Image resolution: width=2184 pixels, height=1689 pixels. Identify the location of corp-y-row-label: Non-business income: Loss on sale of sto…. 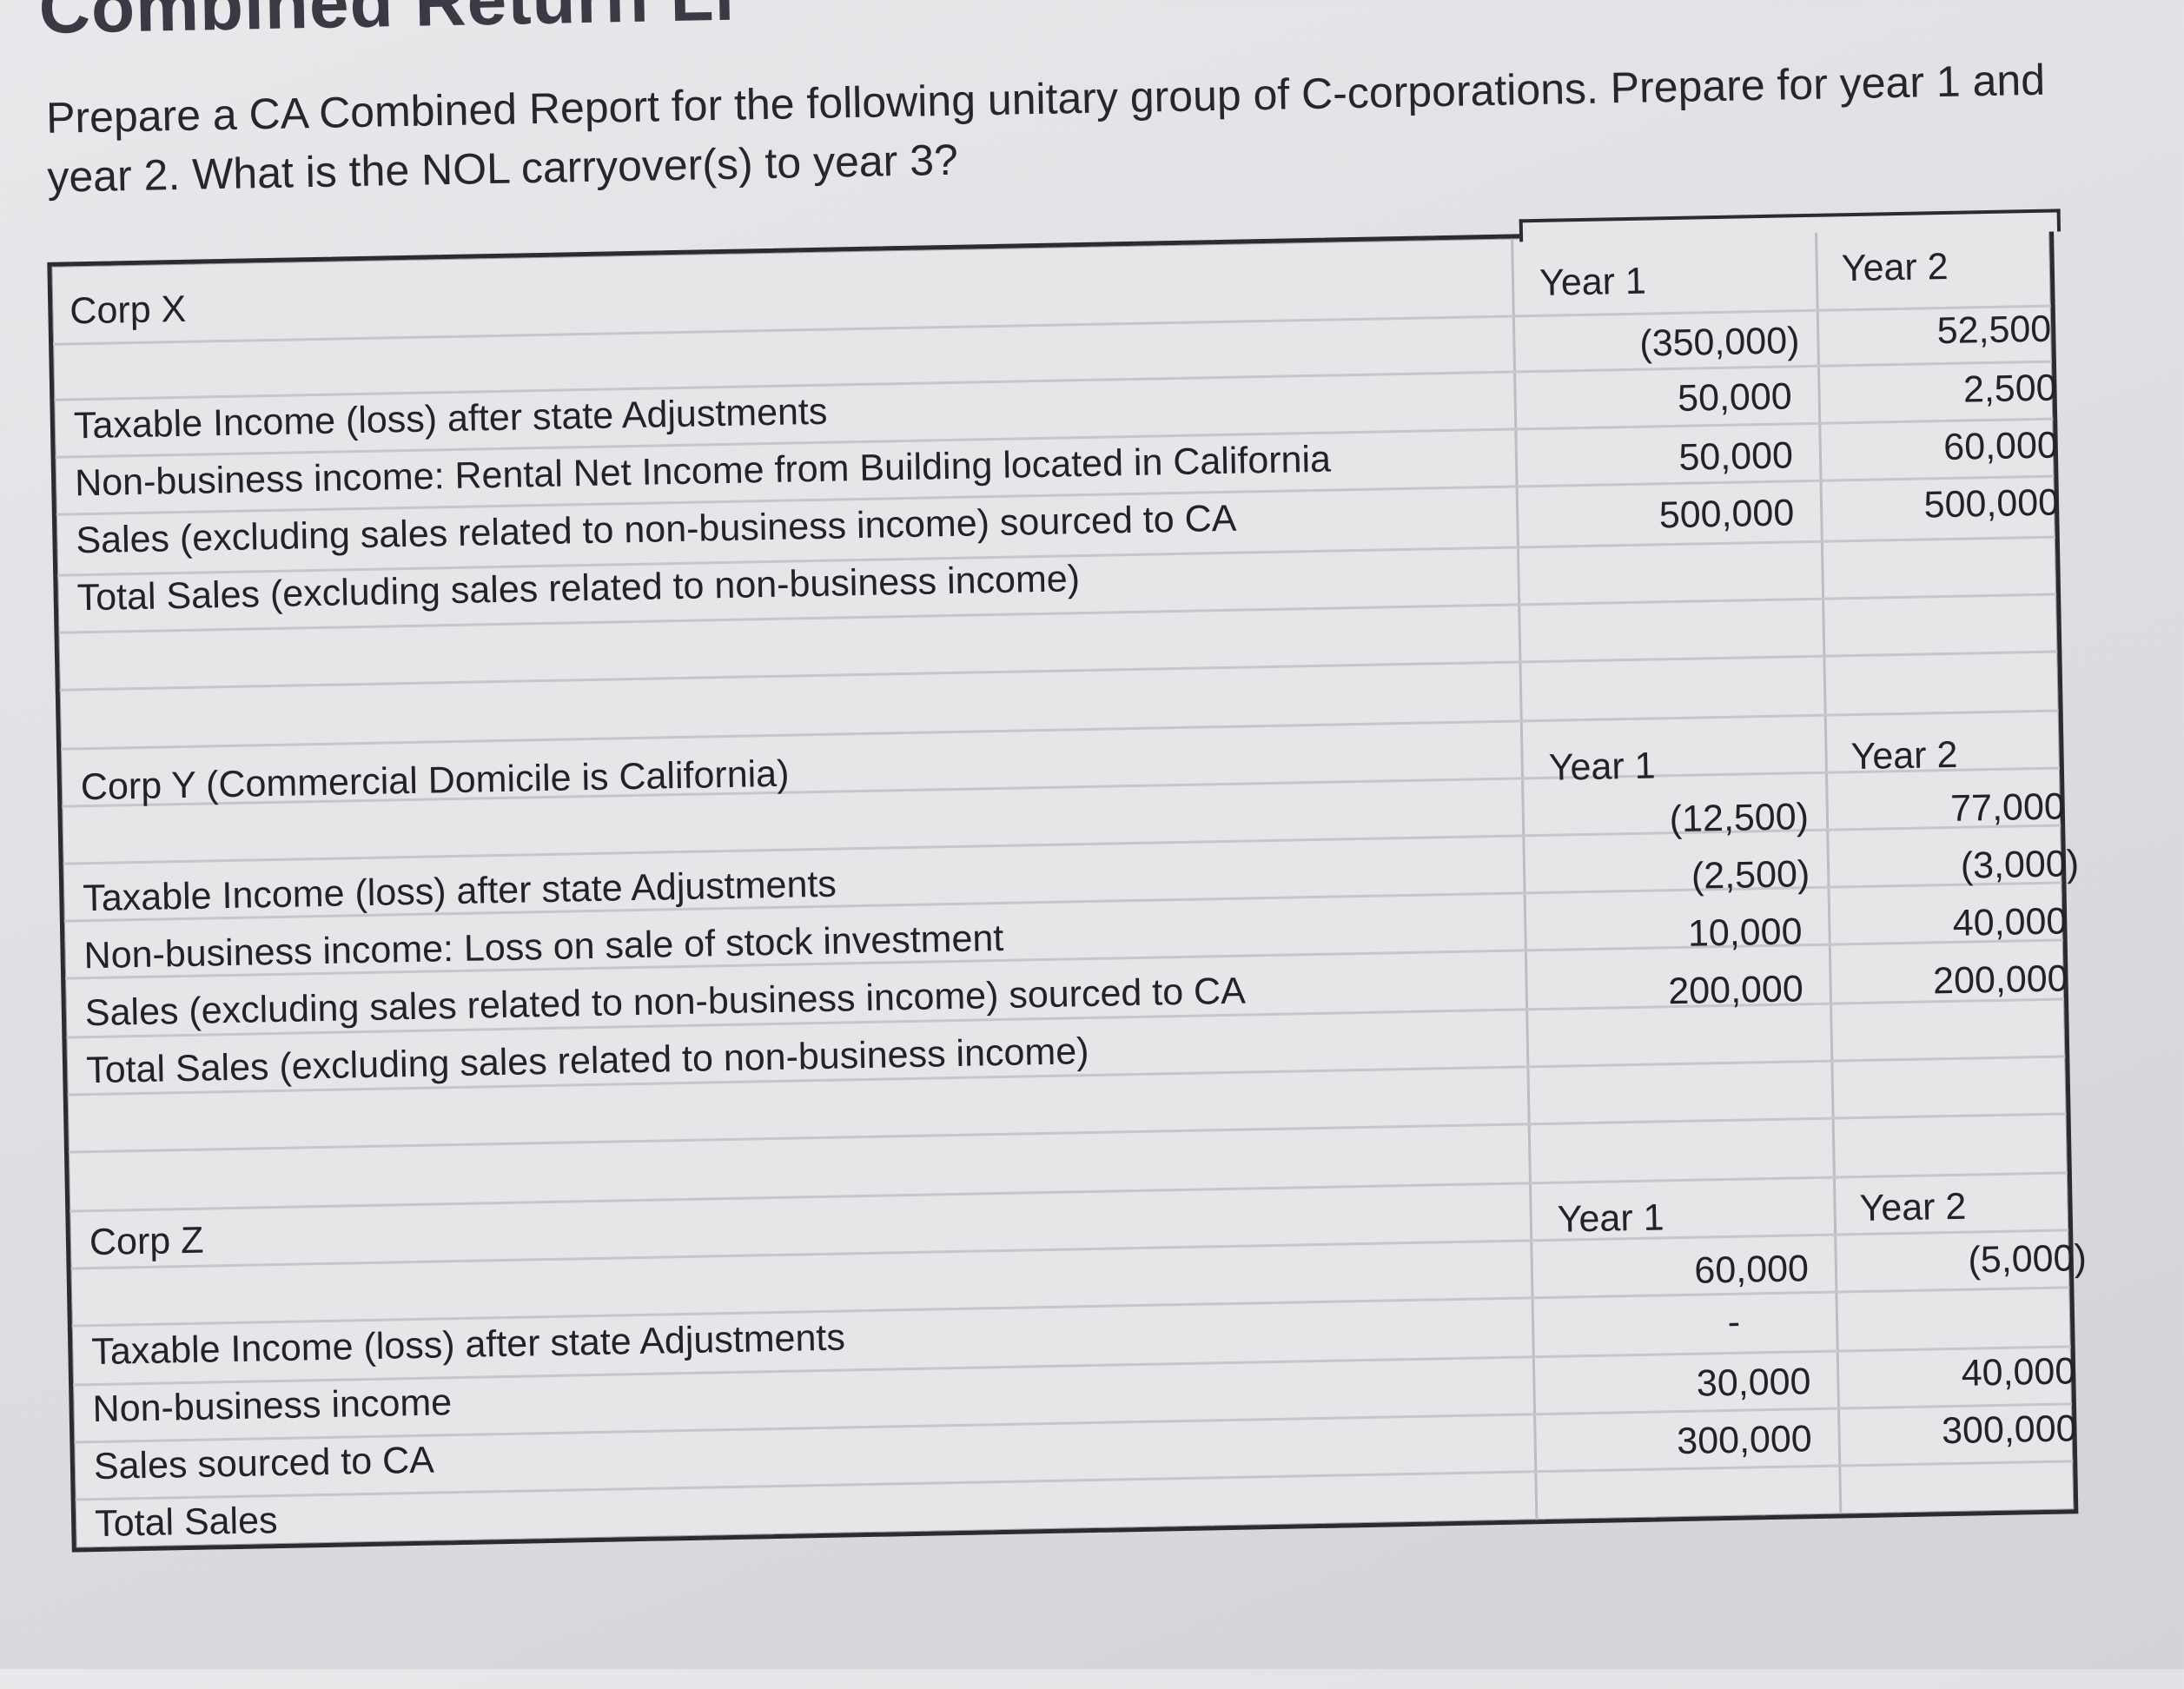
(543, 947).